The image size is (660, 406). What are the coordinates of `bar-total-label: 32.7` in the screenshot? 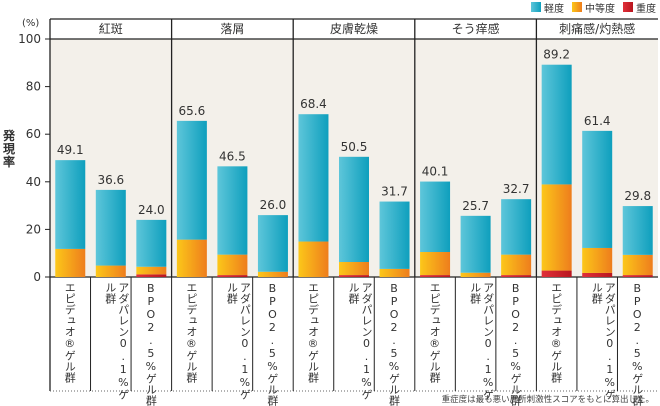 It's located at (516, 189).